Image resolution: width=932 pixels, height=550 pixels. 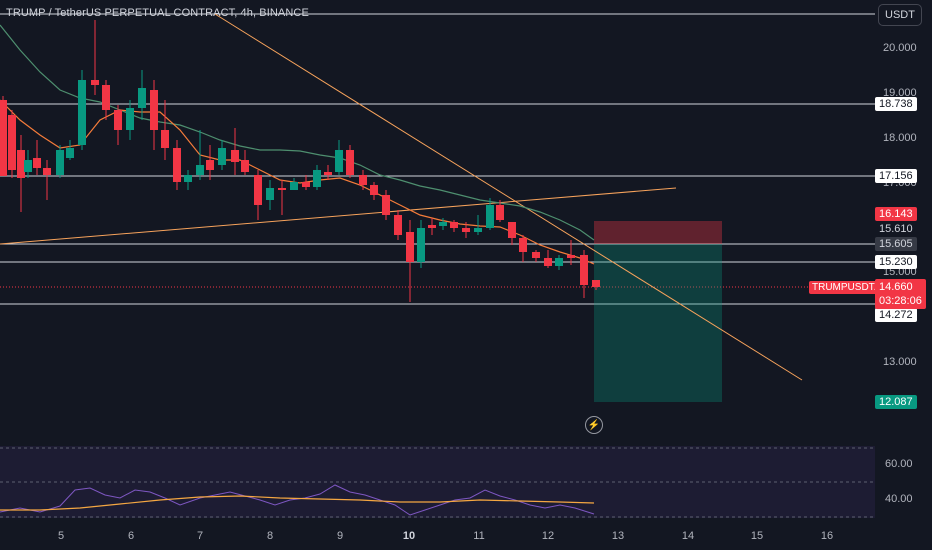 I want to click on currency-button: USDT, so click(x=900, y=15).